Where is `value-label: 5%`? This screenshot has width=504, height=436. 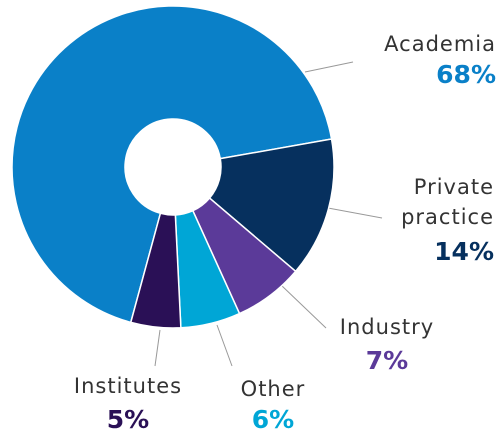
value-label: 5% is located at coordinates (128, 419).